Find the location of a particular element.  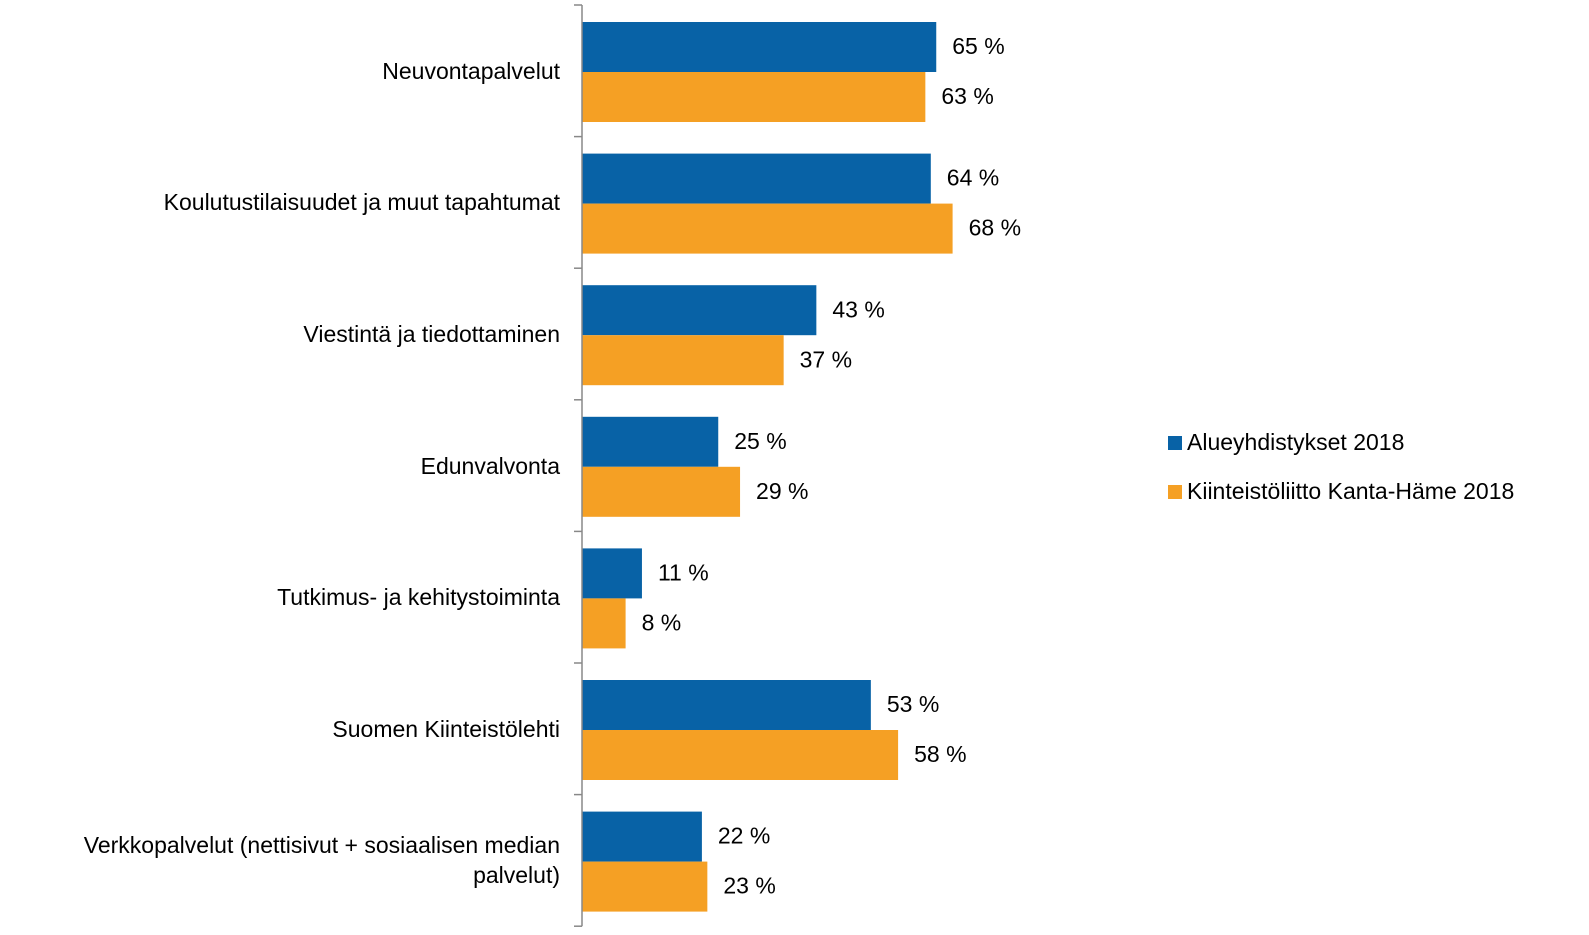

data-label: 37 % is located at coordinates (826, 359).